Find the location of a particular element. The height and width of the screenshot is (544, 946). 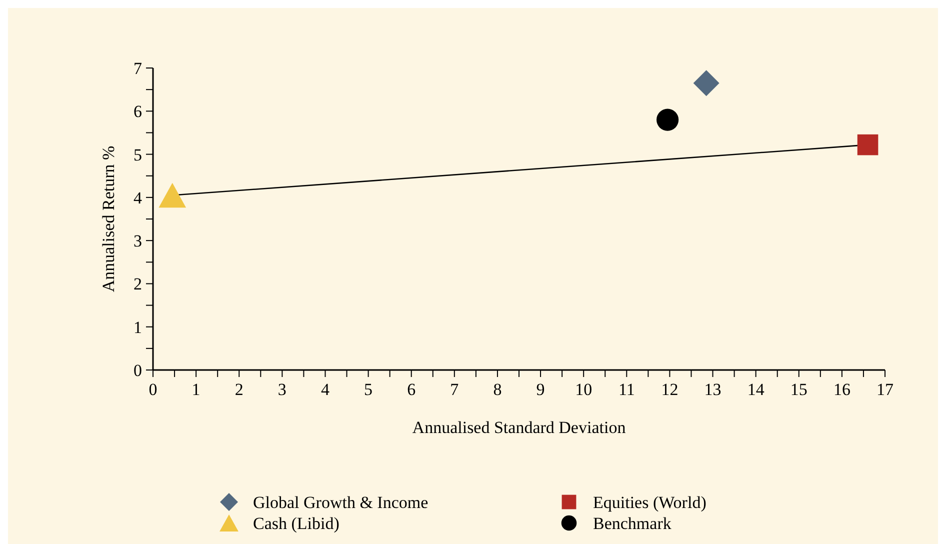

x-tick-label: 12 is located at coordinates (669, 389).